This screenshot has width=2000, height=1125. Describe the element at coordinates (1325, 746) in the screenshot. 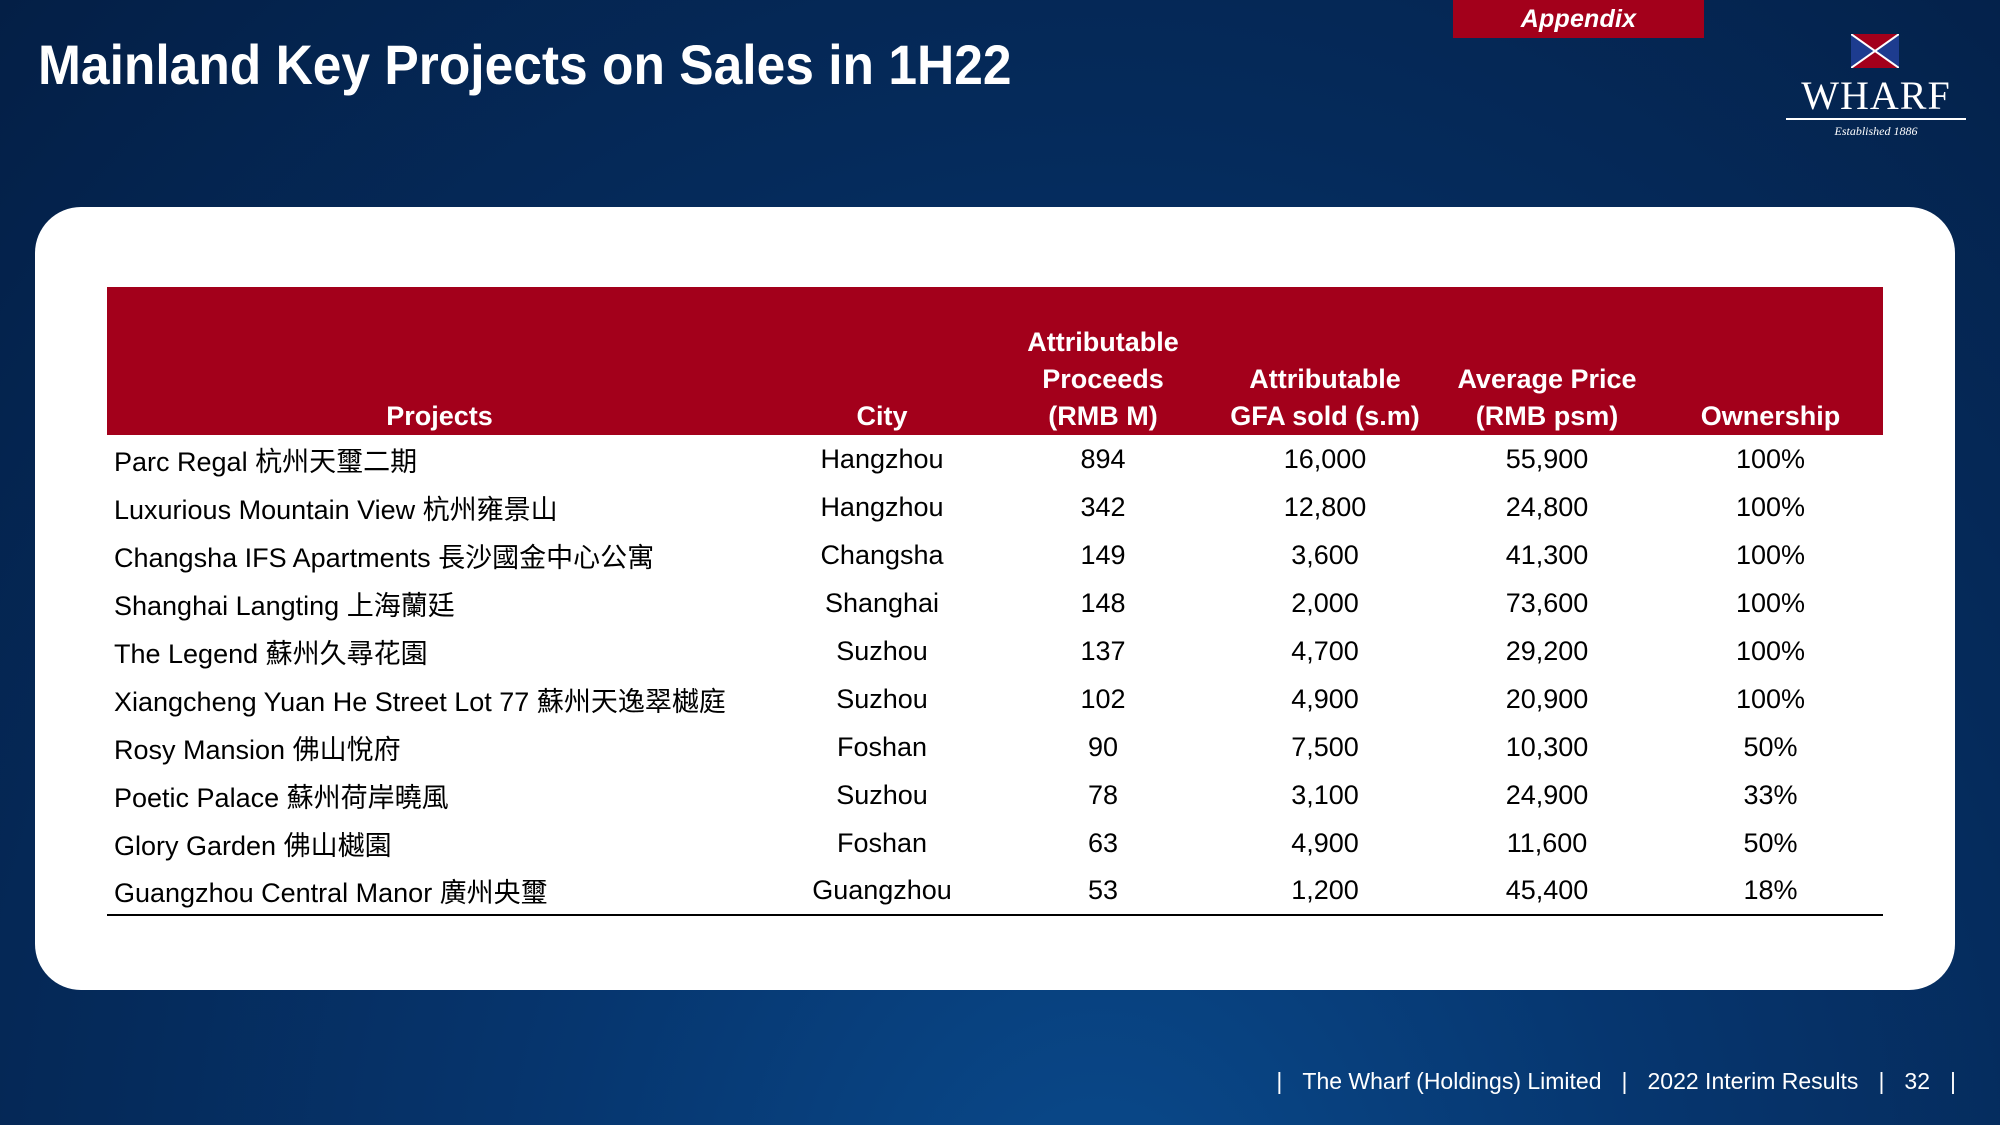

I see `cell-gfa-sold: 7,500` at that location.